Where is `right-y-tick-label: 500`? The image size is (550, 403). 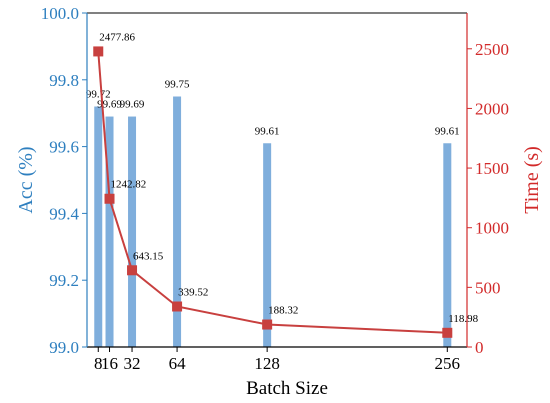 right-y-tick-label: 500 is located at coordinates (488, 287).